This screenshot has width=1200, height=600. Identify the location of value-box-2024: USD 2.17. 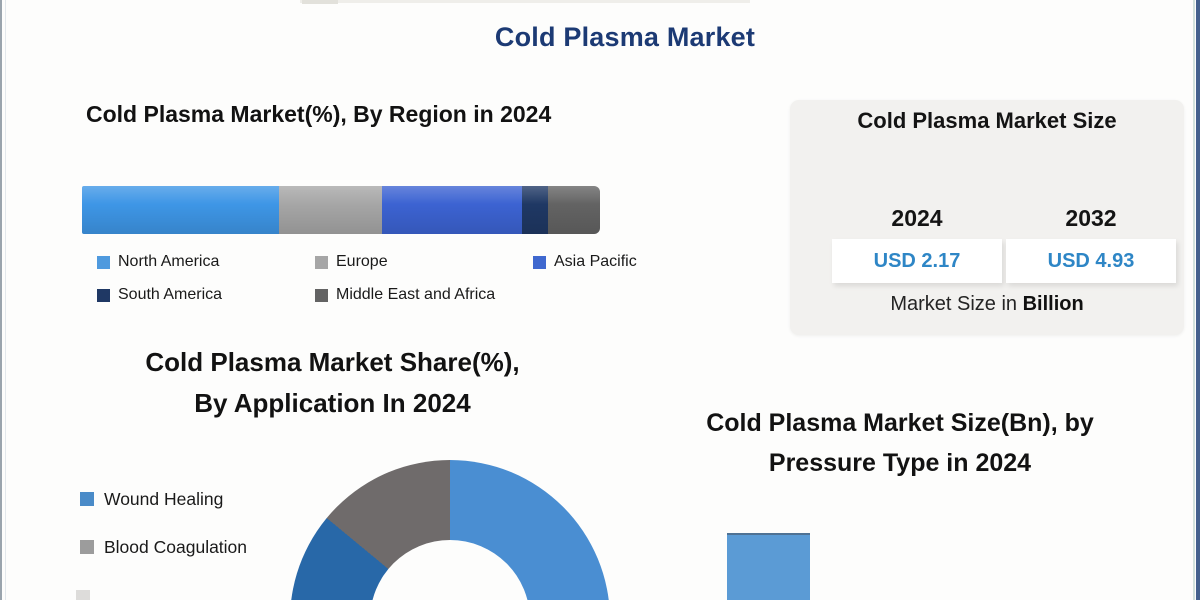
(917, 261).